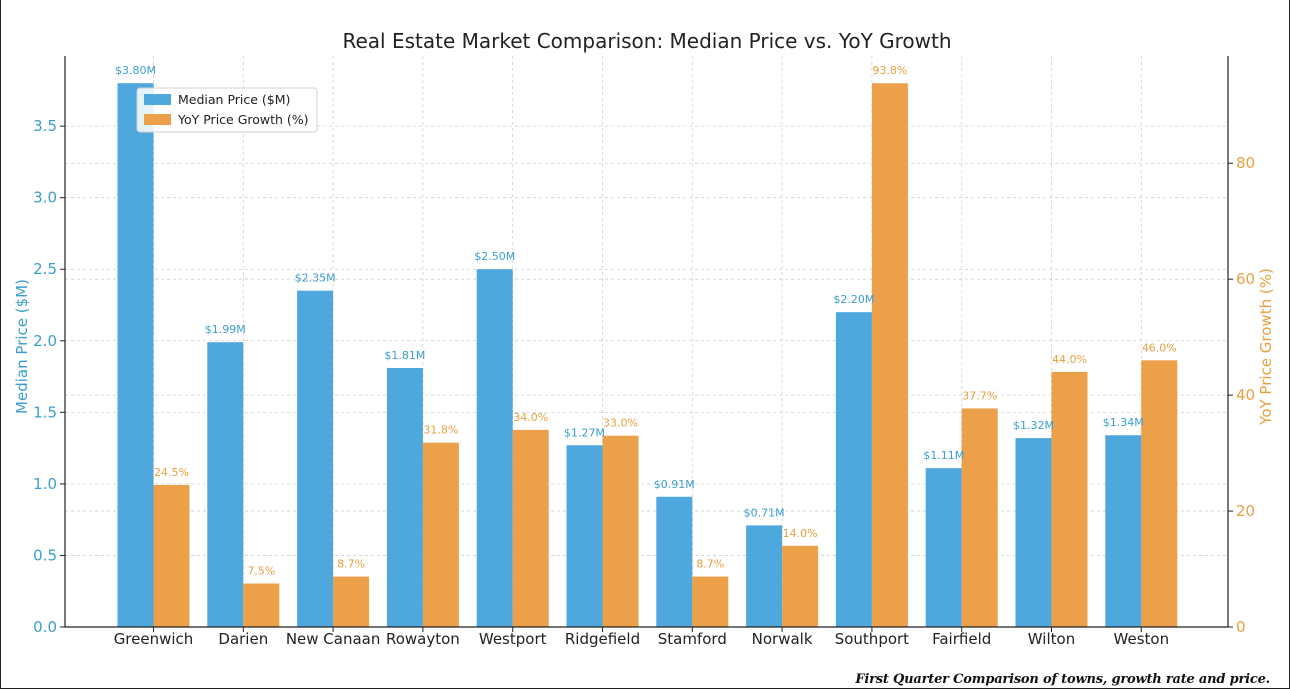 The height and width of the screenshot is (690, 1290). Describe the element at coordinates (530, 417) in the screenshot. I see `growth-value-label: 34.0%` at that location.